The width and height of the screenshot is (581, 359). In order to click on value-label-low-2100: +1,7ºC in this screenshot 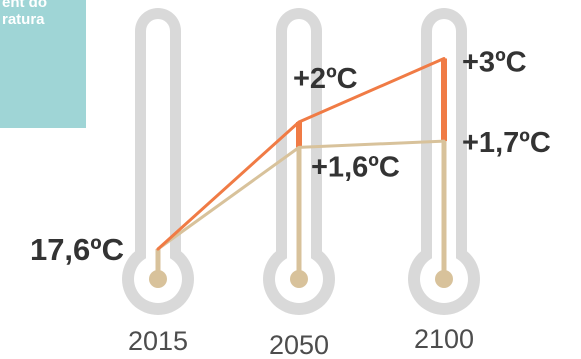, I will do `click(506, 143)`.